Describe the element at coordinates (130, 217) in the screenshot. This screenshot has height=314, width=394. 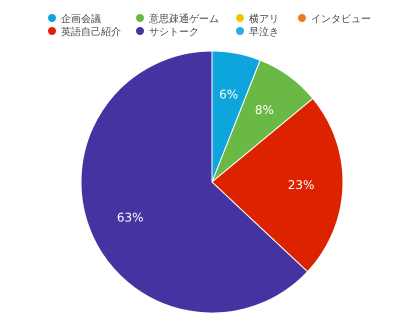
I see `data-label: 63%` at that location.